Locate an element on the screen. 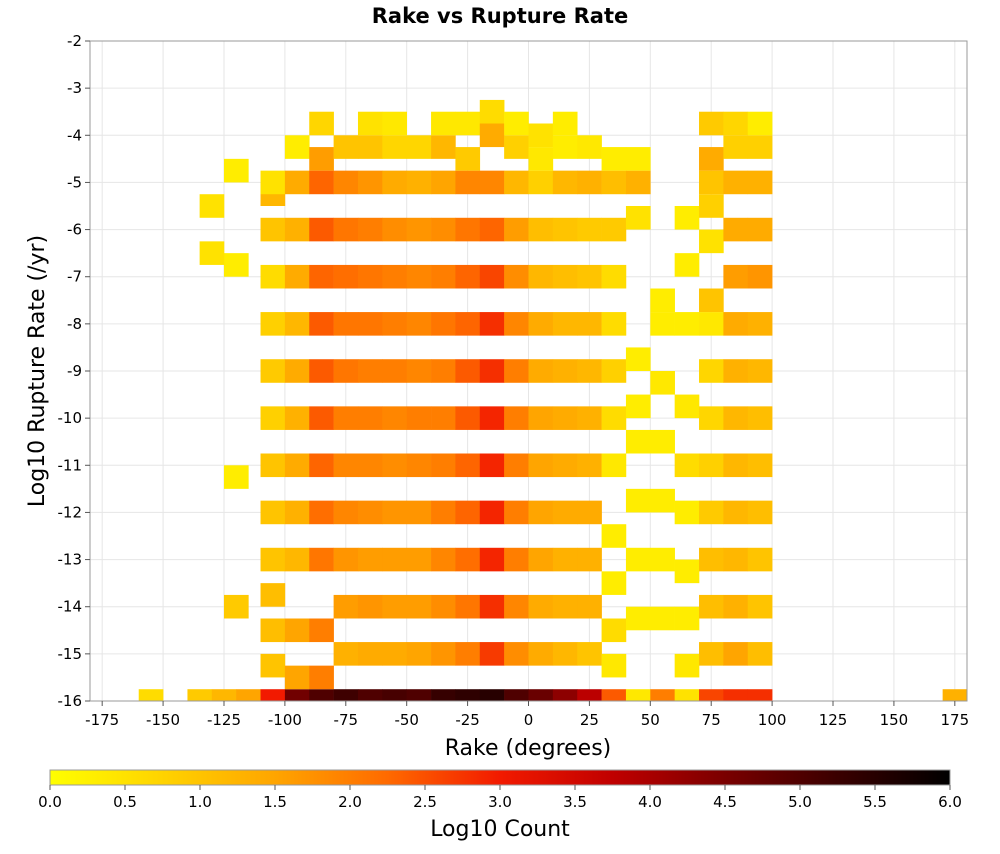 This screenshot has width=1000, height=854. y-tick-label: -9 is located at coordinates (74, 371).